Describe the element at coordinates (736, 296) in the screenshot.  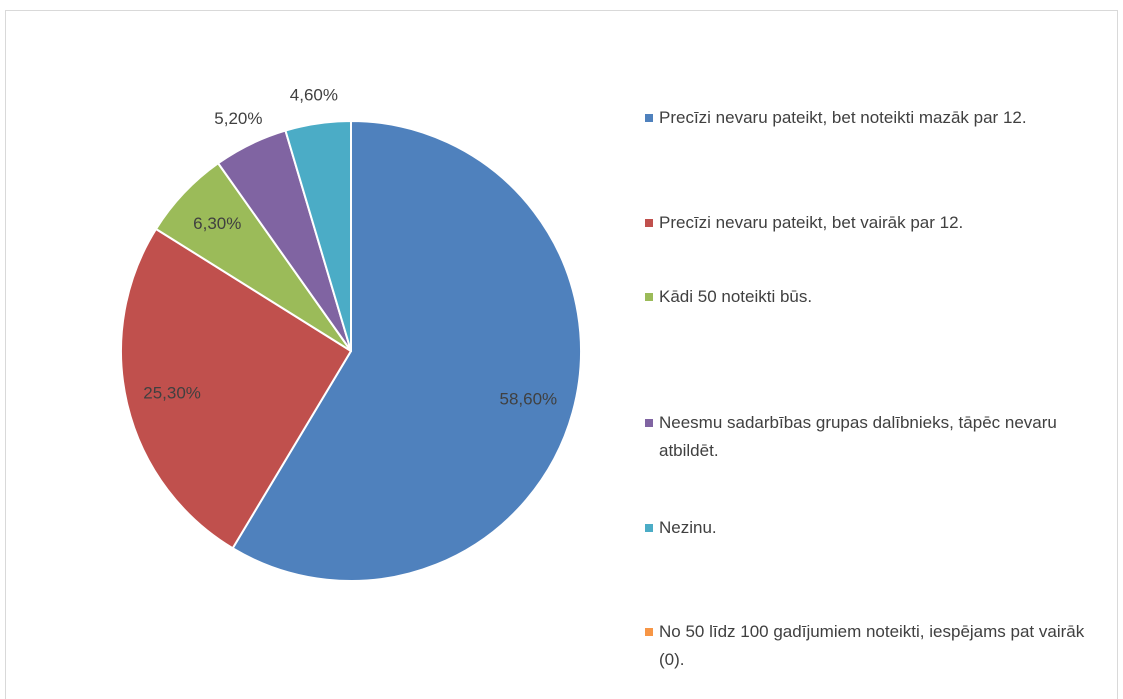
I see `legend-label: Kādi 50 noteikti būs.` at that location.